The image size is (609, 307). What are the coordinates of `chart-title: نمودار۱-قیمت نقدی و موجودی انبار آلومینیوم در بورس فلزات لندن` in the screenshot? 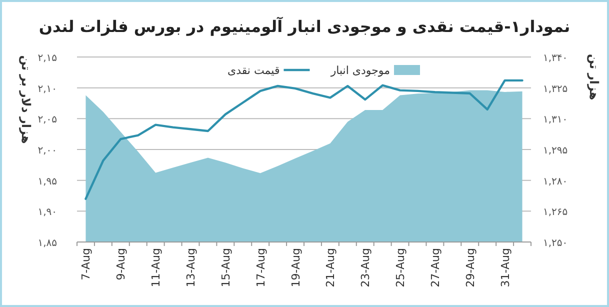 It's located at (304, 26).